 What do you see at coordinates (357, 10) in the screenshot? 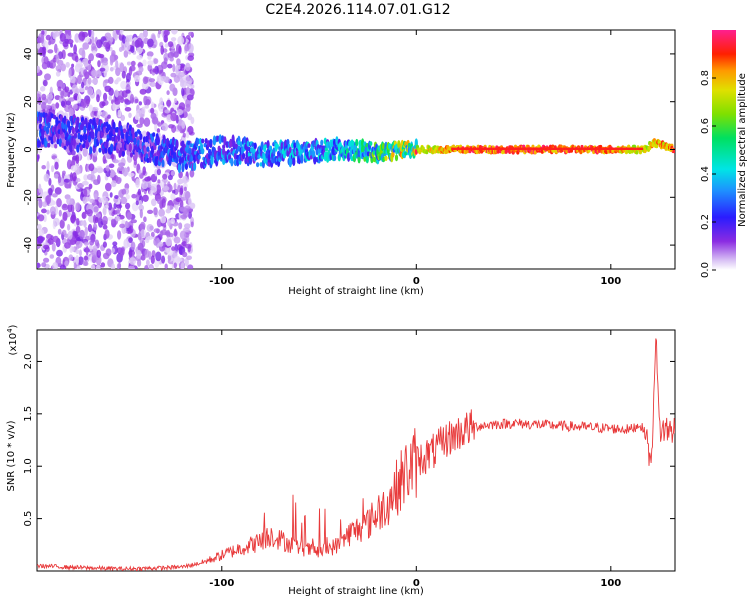
I see `figure-title: C2E4.2026.114.07.01.G12` at bounding box center [357, 10].